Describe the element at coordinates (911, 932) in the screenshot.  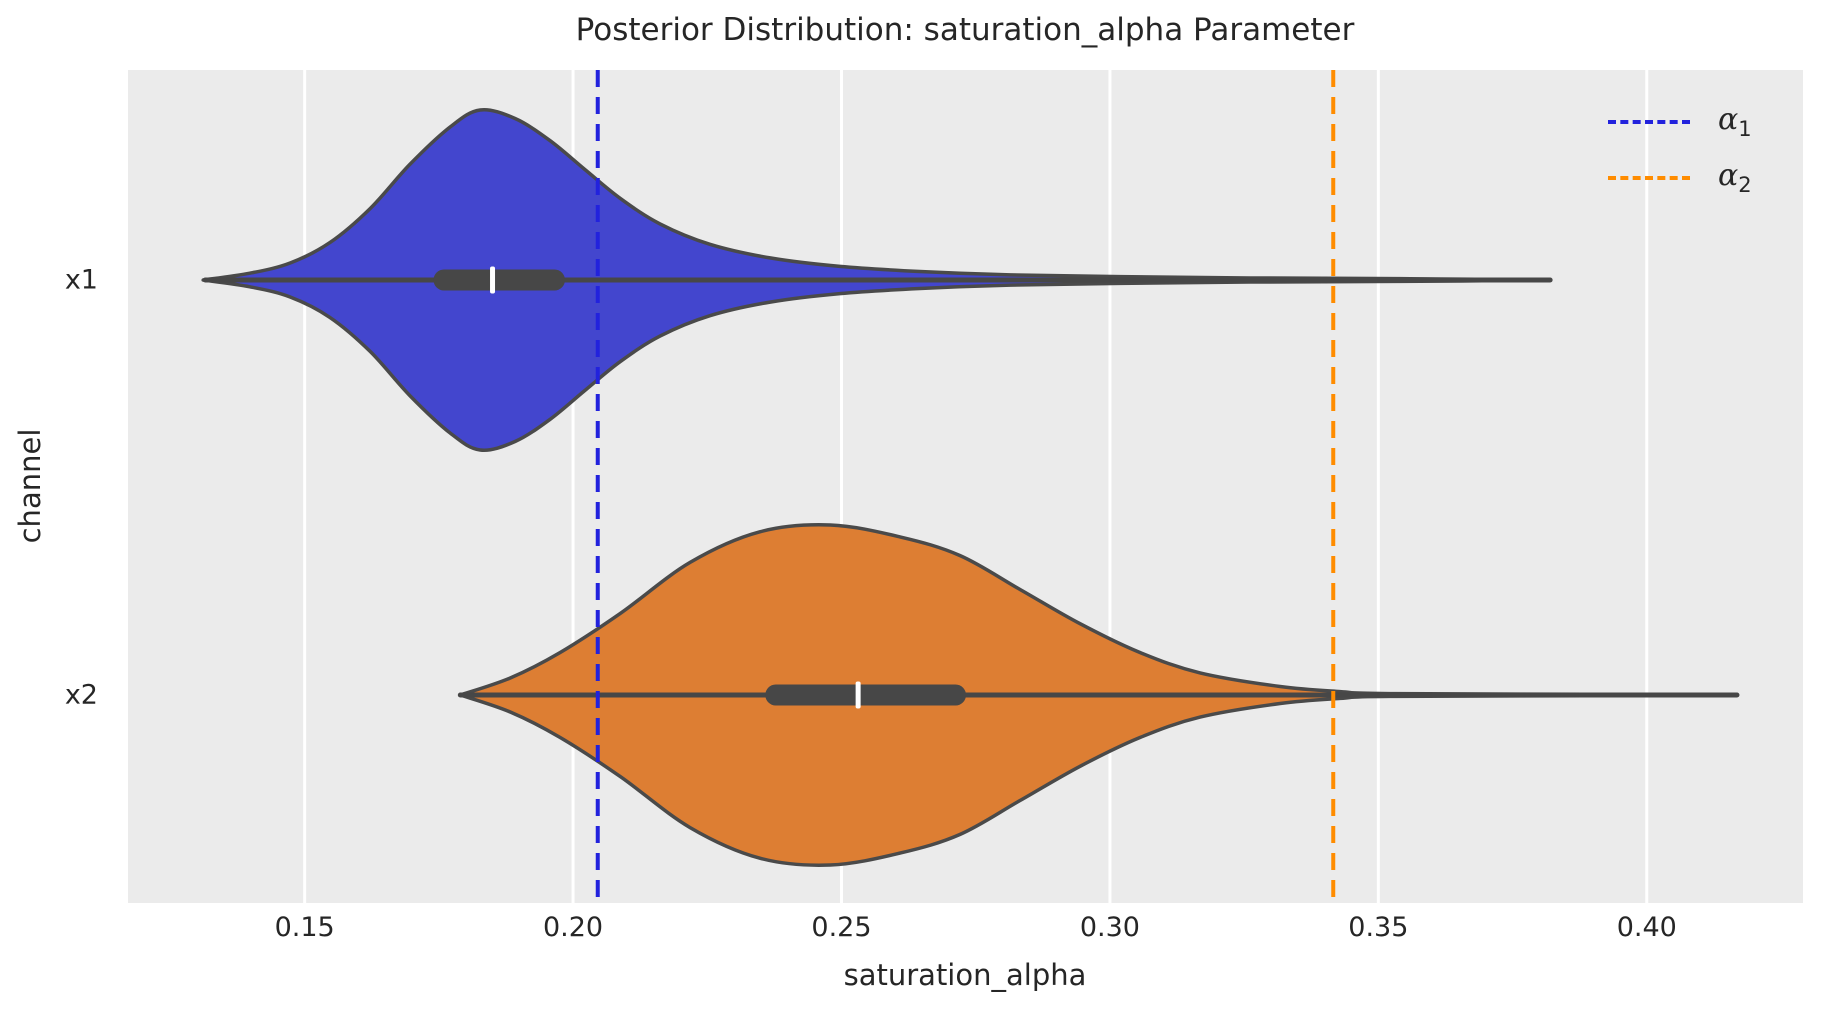
I see `x-axis-tick-labels: 0.15 0.20 0.25 0.30 0.35 0.40` at that location.